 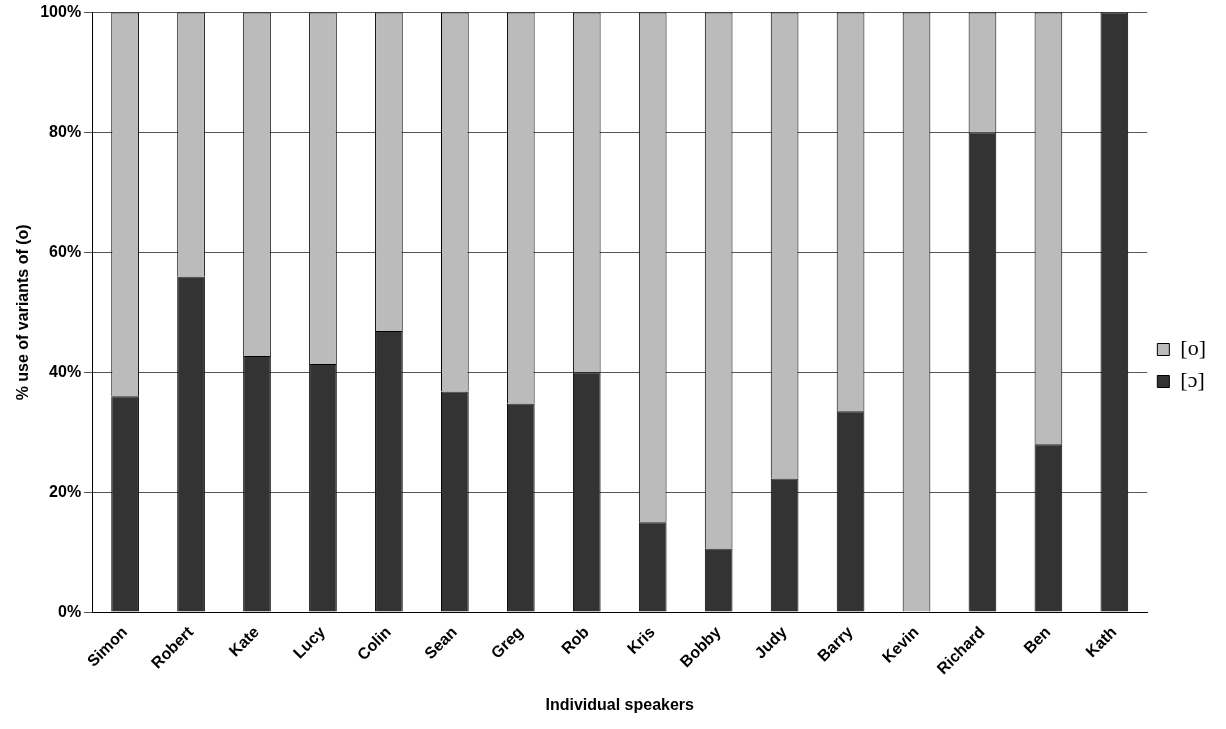 I want to click on y-tick-label: 80%, so click(x=65, y=131).